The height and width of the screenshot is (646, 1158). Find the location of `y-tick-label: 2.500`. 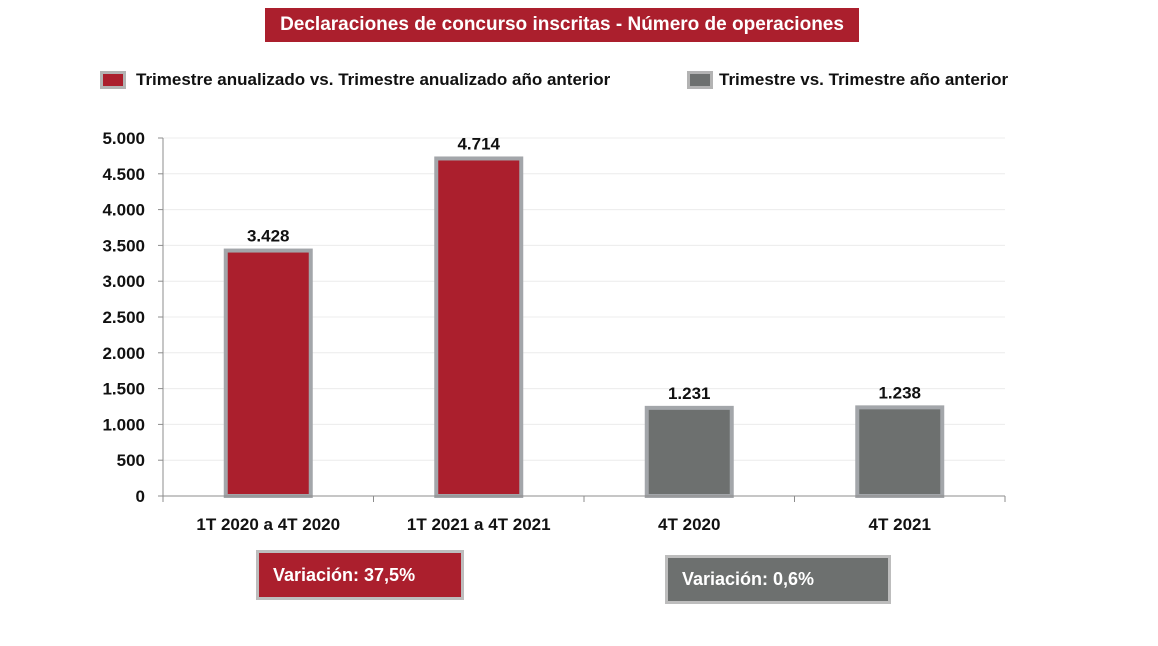

y-tick-label: 2.500 is located at coordinates (123, 317).